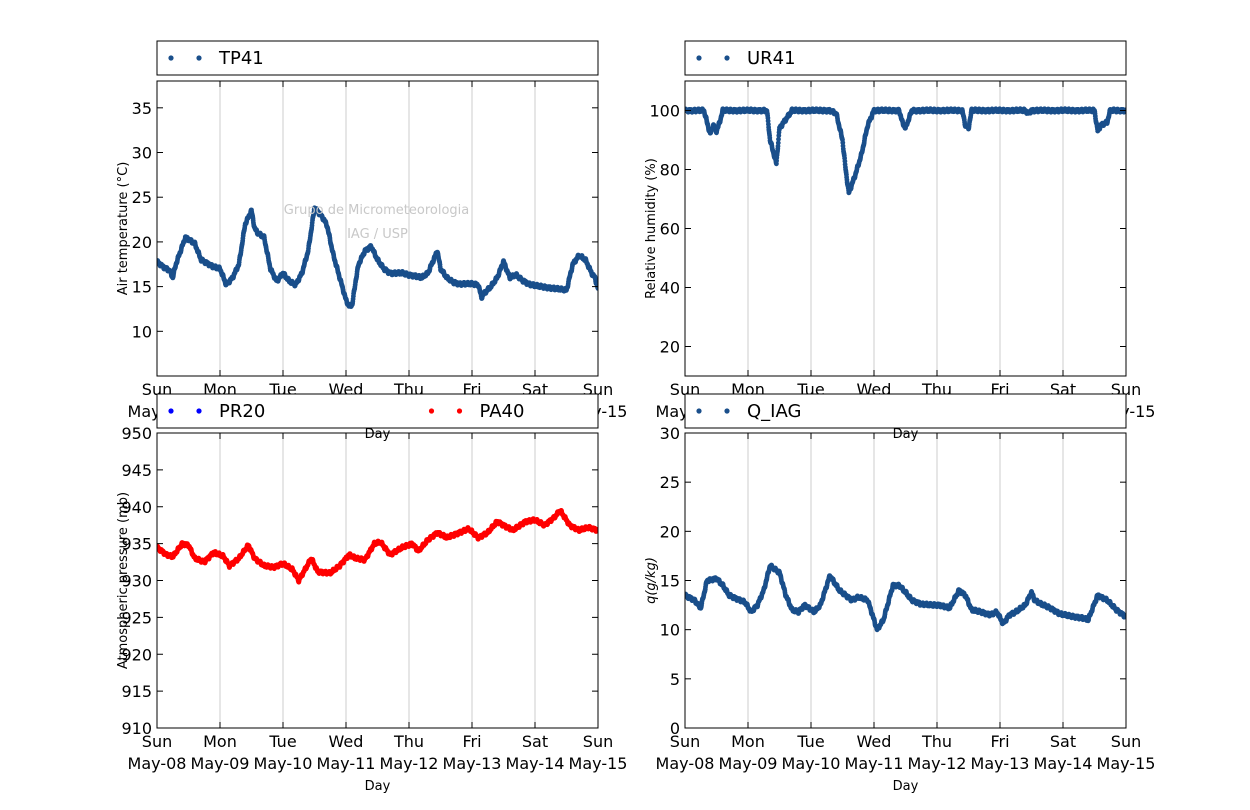  I want to click on series-PA40, so click(377, 546).